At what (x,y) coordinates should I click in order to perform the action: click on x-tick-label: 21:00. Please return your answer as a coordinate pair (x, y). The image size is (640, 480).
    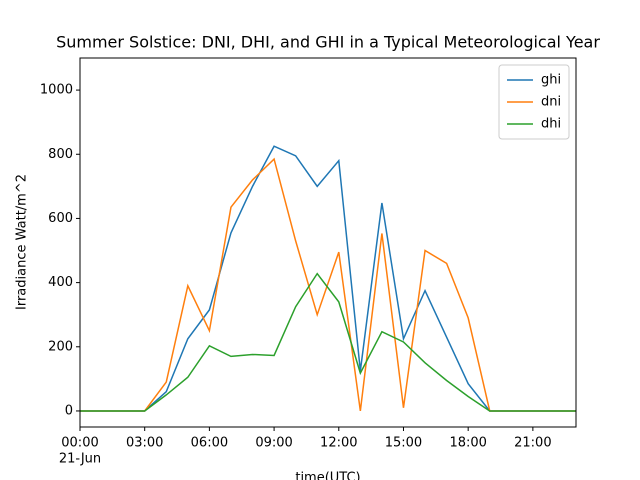
    Looking at the image, I should click on (532, 443).